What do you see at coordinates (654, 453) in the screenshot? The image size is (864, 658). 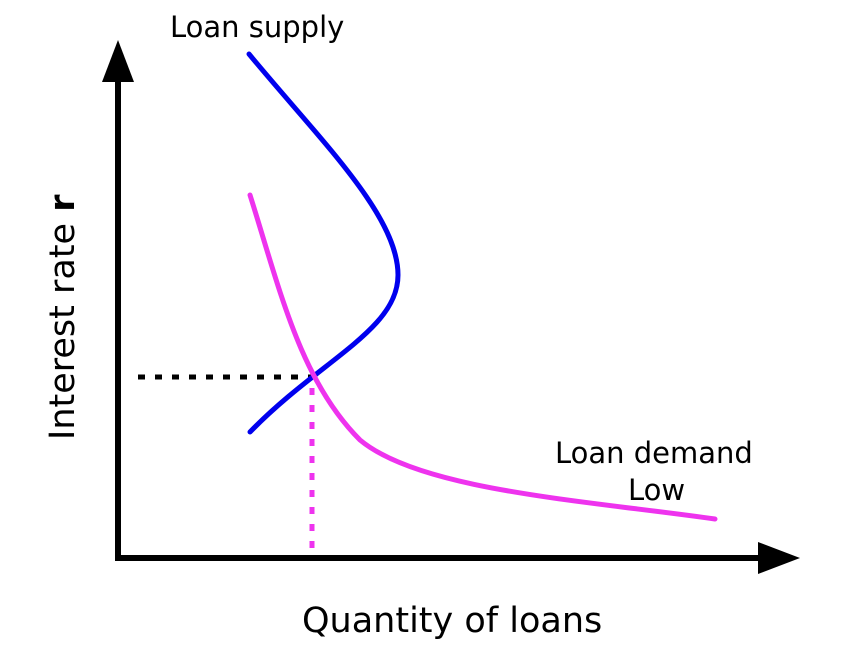 I see `loan-demand-label: Loan demand` at bounding box center [654, 453].